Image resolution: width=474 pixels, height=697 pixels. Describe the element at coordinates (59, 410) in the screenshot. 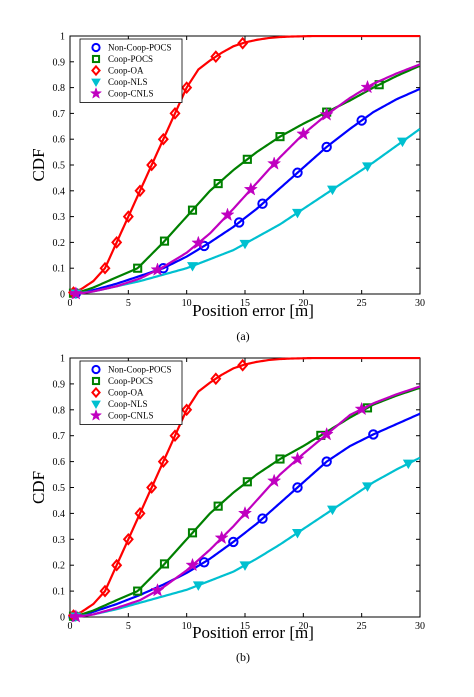

I see `y-tick-label: 0.8` at that location.